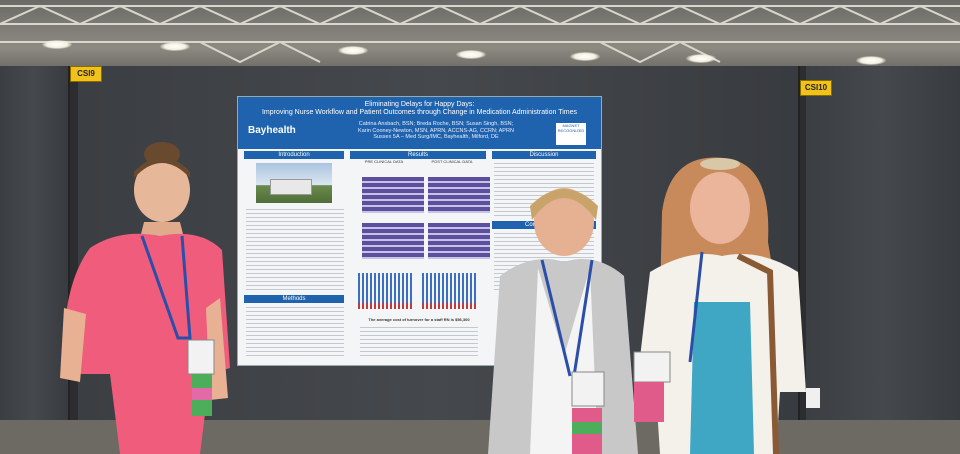 The image size is (960, 454). Describe the element at coordinates (480, 34) in the screenshot. I see `ceiling-truss` at that location.